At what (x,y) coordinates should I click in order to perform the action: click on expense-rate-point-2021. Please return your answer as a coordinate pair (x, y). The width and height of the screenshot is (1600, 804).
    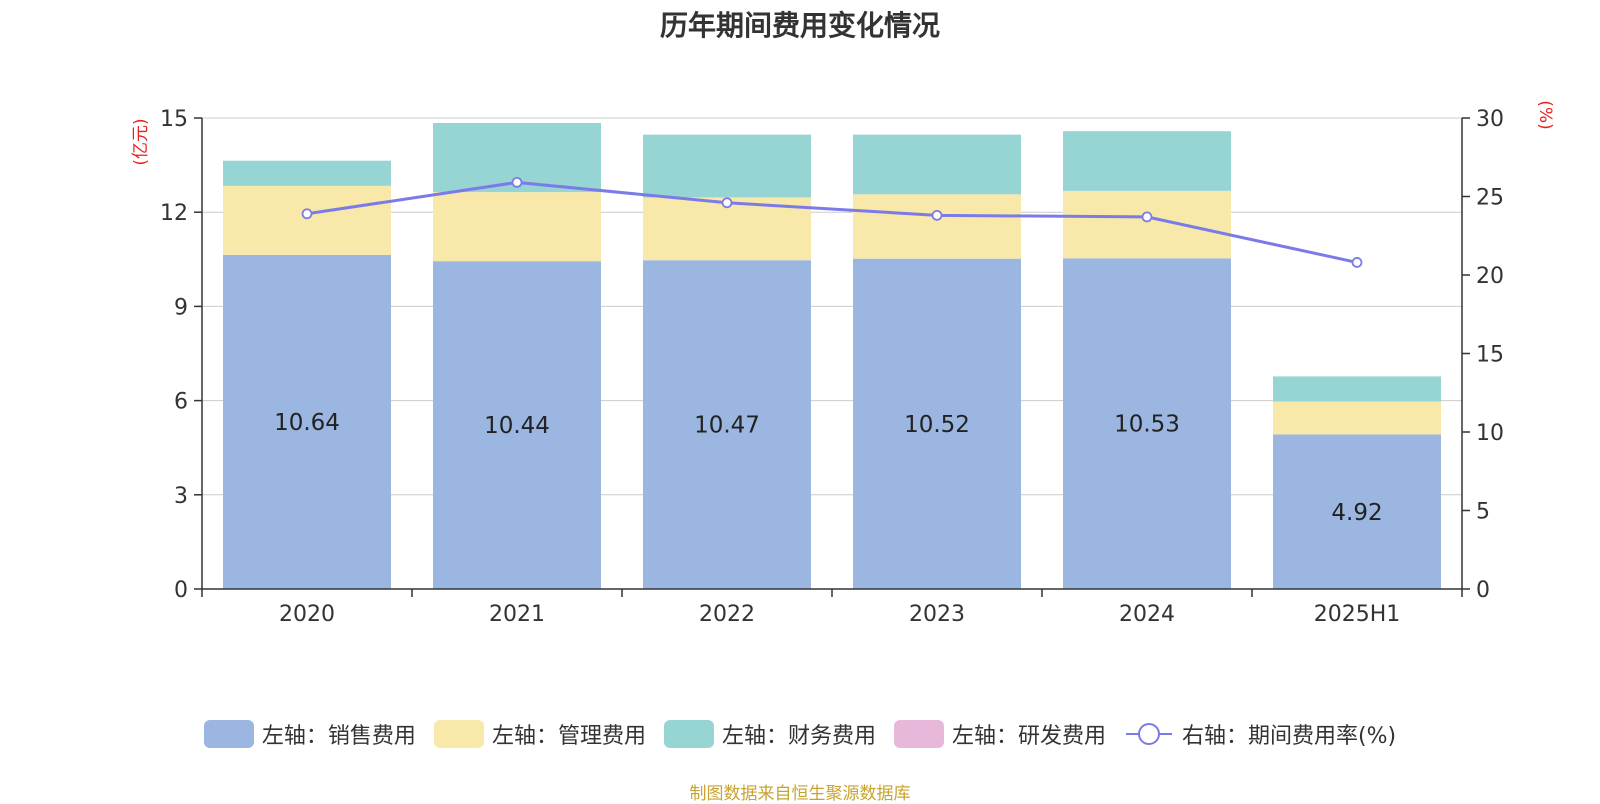
    Looking at the image, I should click on (517, 182).